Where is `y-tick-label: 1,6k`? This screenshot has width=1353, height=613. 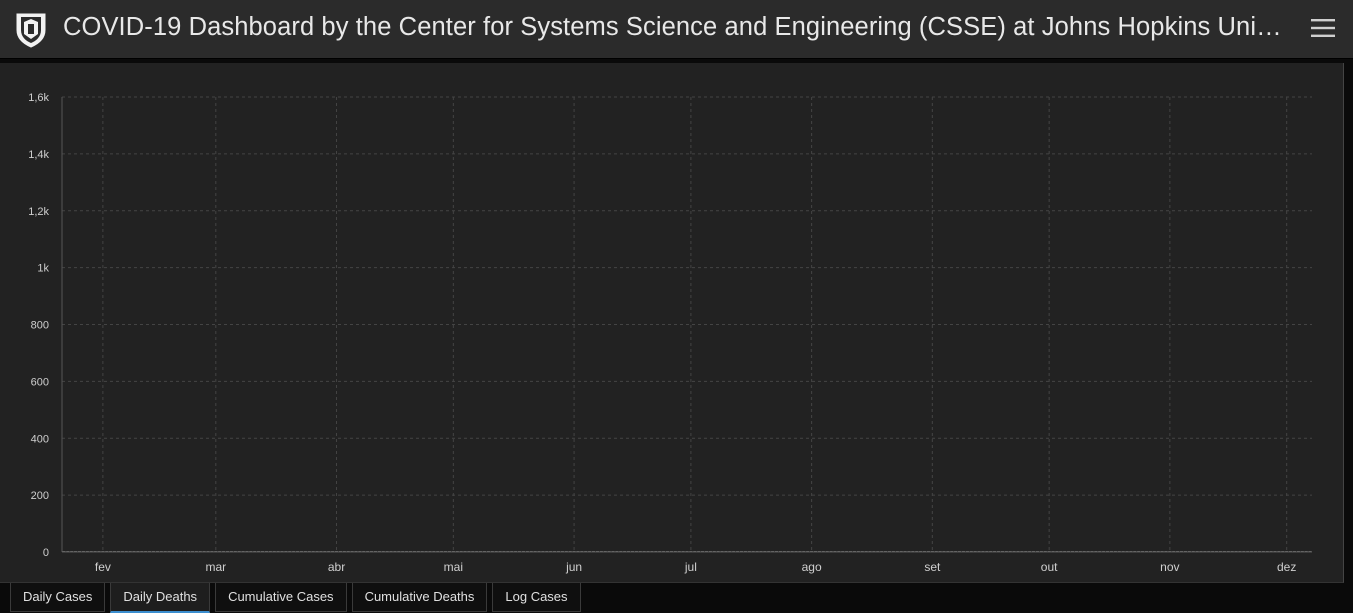 y-tick-label: 1,6k is located at coordinates (38, 98).